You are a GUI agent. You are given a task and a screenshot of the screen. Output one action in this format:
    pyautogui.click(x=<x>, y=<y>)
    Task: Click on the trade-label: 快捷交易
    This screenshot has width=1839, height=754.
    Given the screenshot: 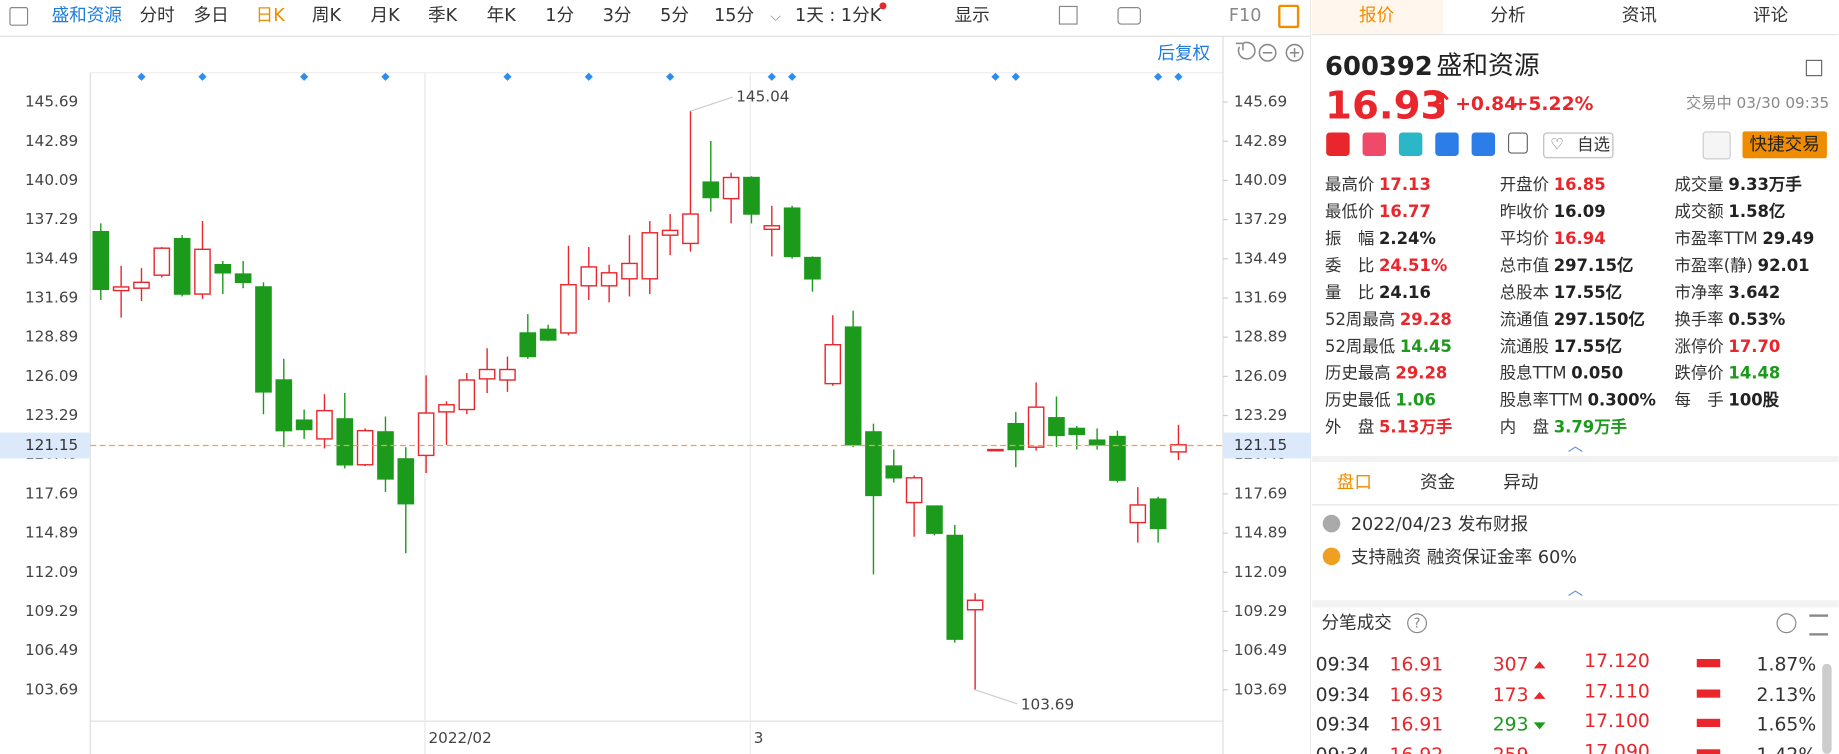 What is the action you would take?
    pyautogui.click(x=1784, y=144)
    